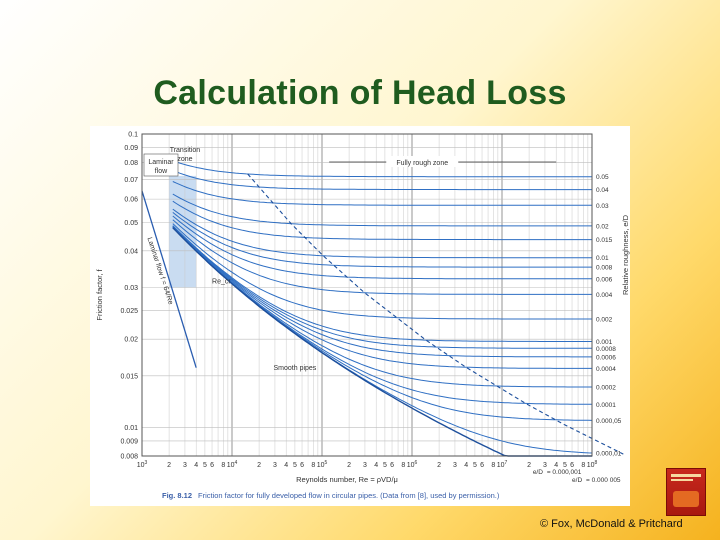  I want to click on book-title-bar, so click(686, 475).